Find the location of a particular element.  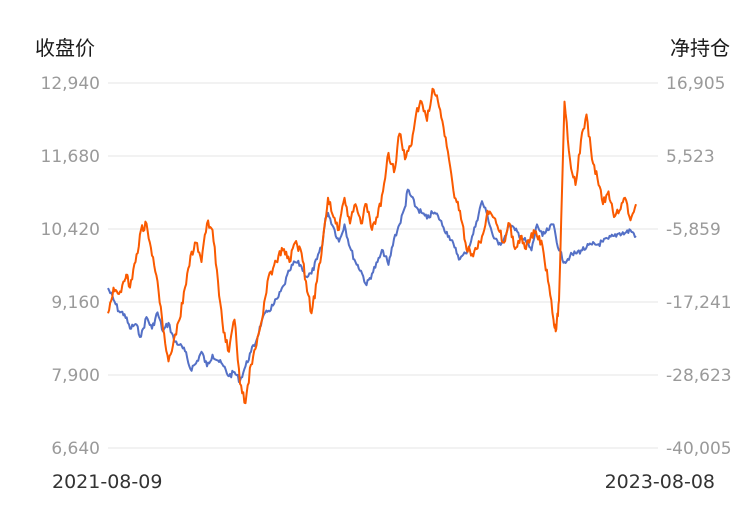

right-tick-label: -17,241 is located at coordinates (699, 303).